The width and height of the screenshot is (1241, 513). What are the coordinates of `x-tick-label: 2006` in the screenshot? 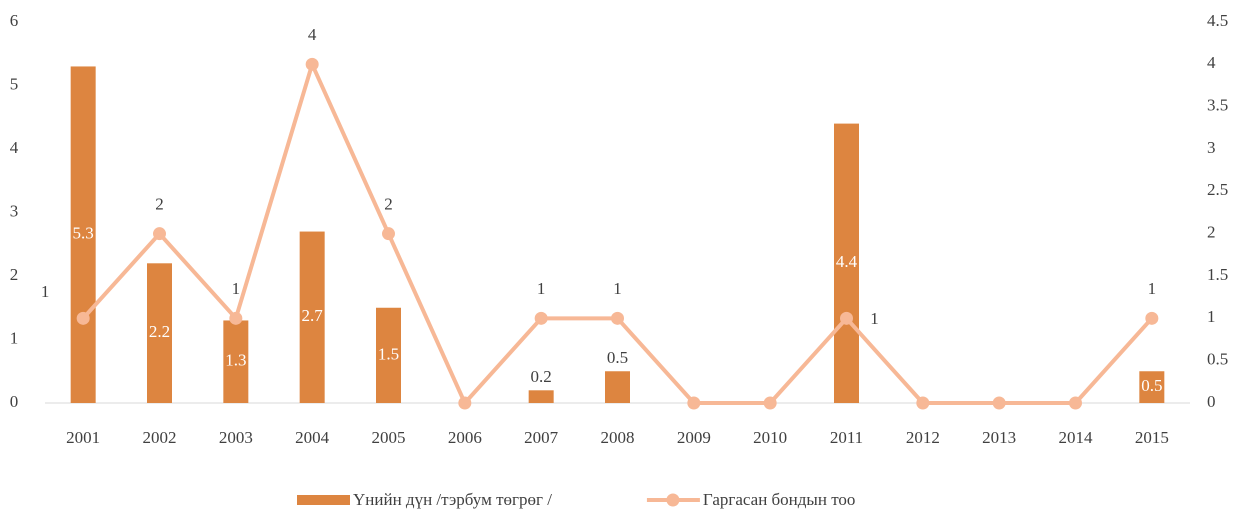 It's located at (465, 437).